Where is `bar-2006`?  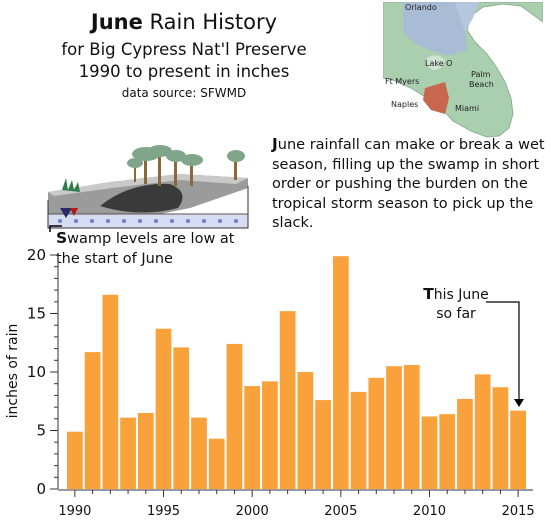
bar-2006 is located at coordinates (358, 440).